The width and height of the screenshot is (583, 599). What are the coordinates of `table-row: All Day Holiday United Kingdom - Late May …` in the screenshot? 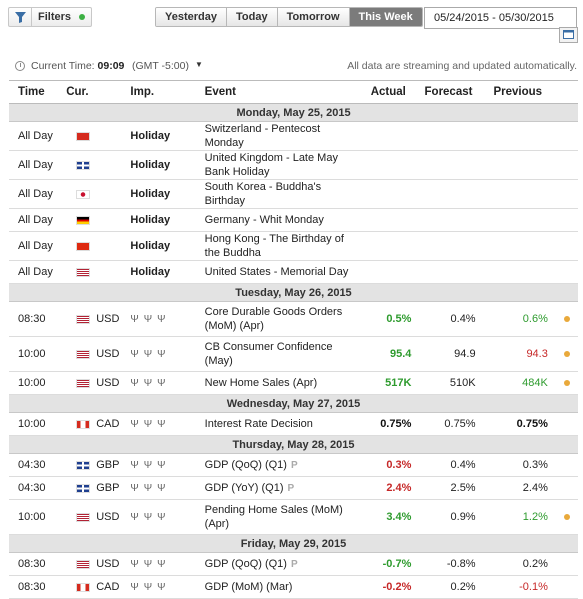 It's located at (293, 165).